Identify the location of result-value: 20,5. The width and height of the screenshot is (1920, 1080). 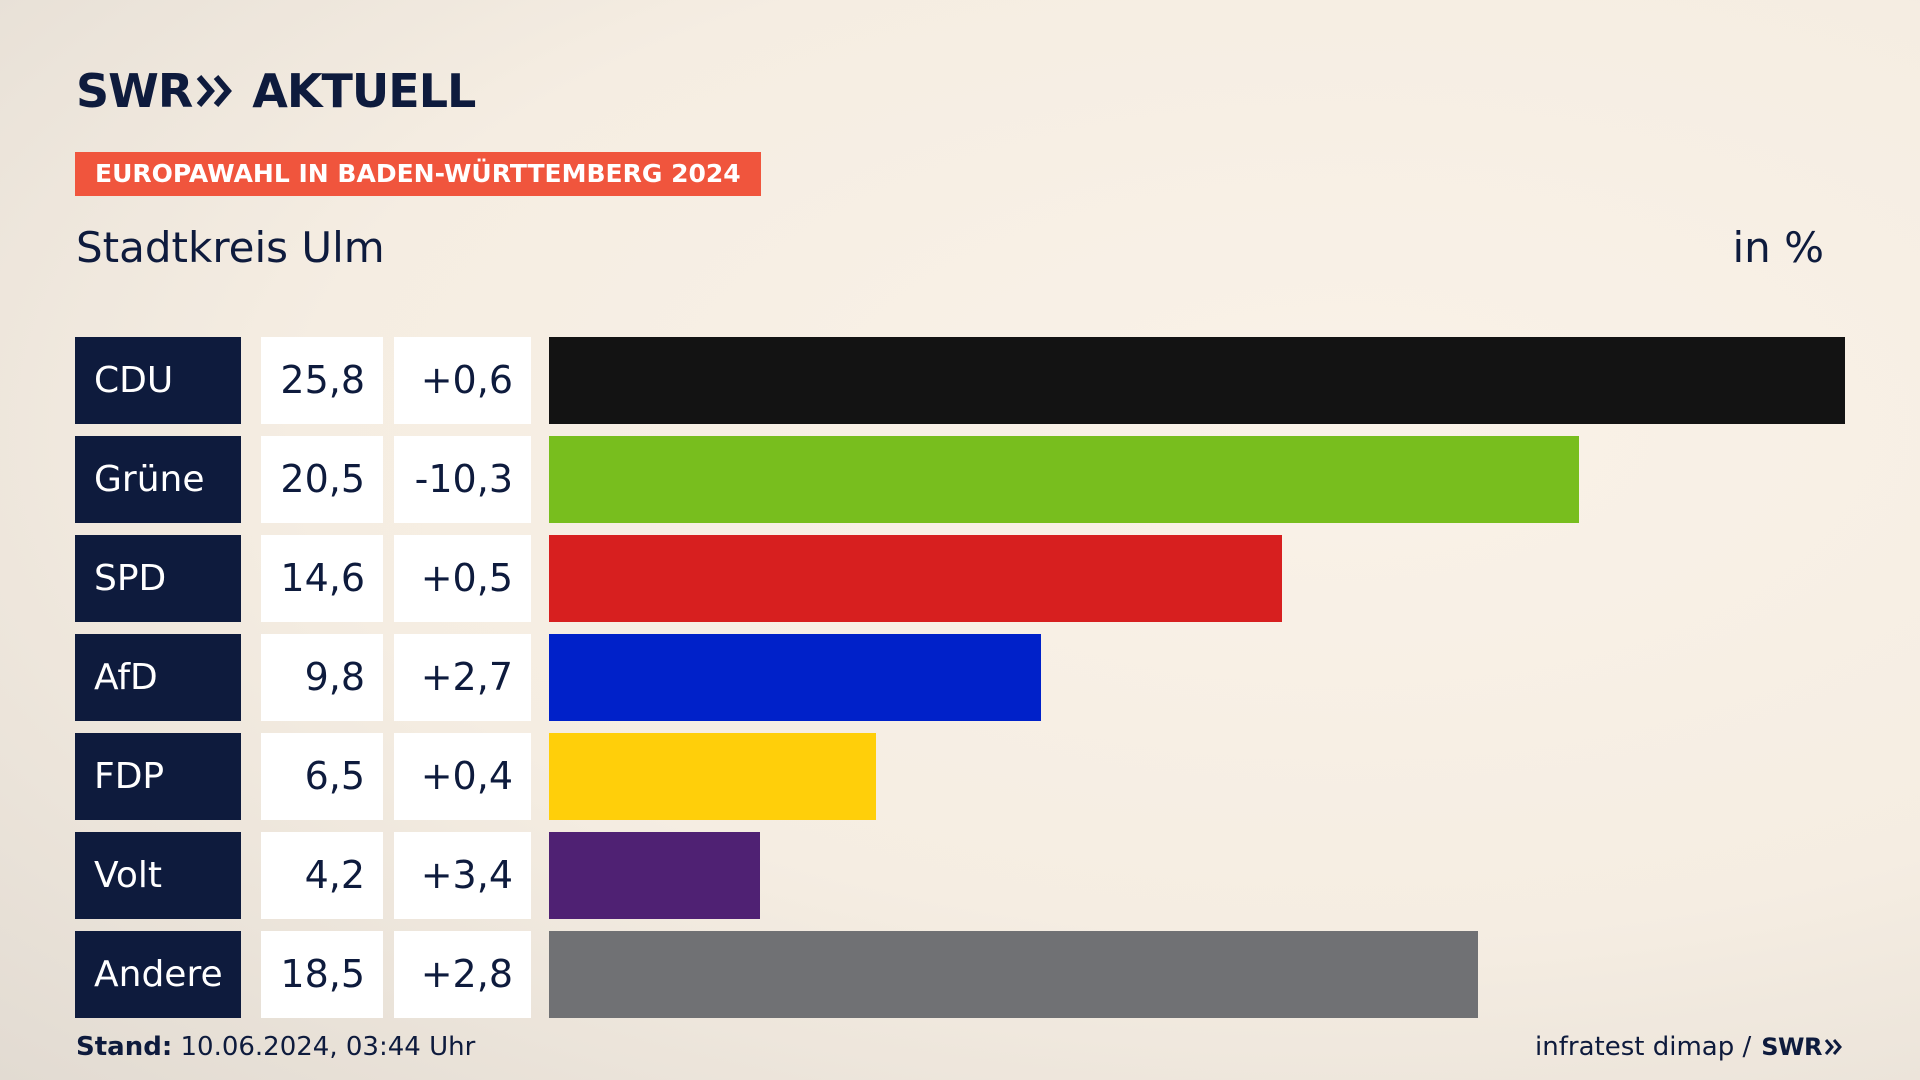
(322, 479).